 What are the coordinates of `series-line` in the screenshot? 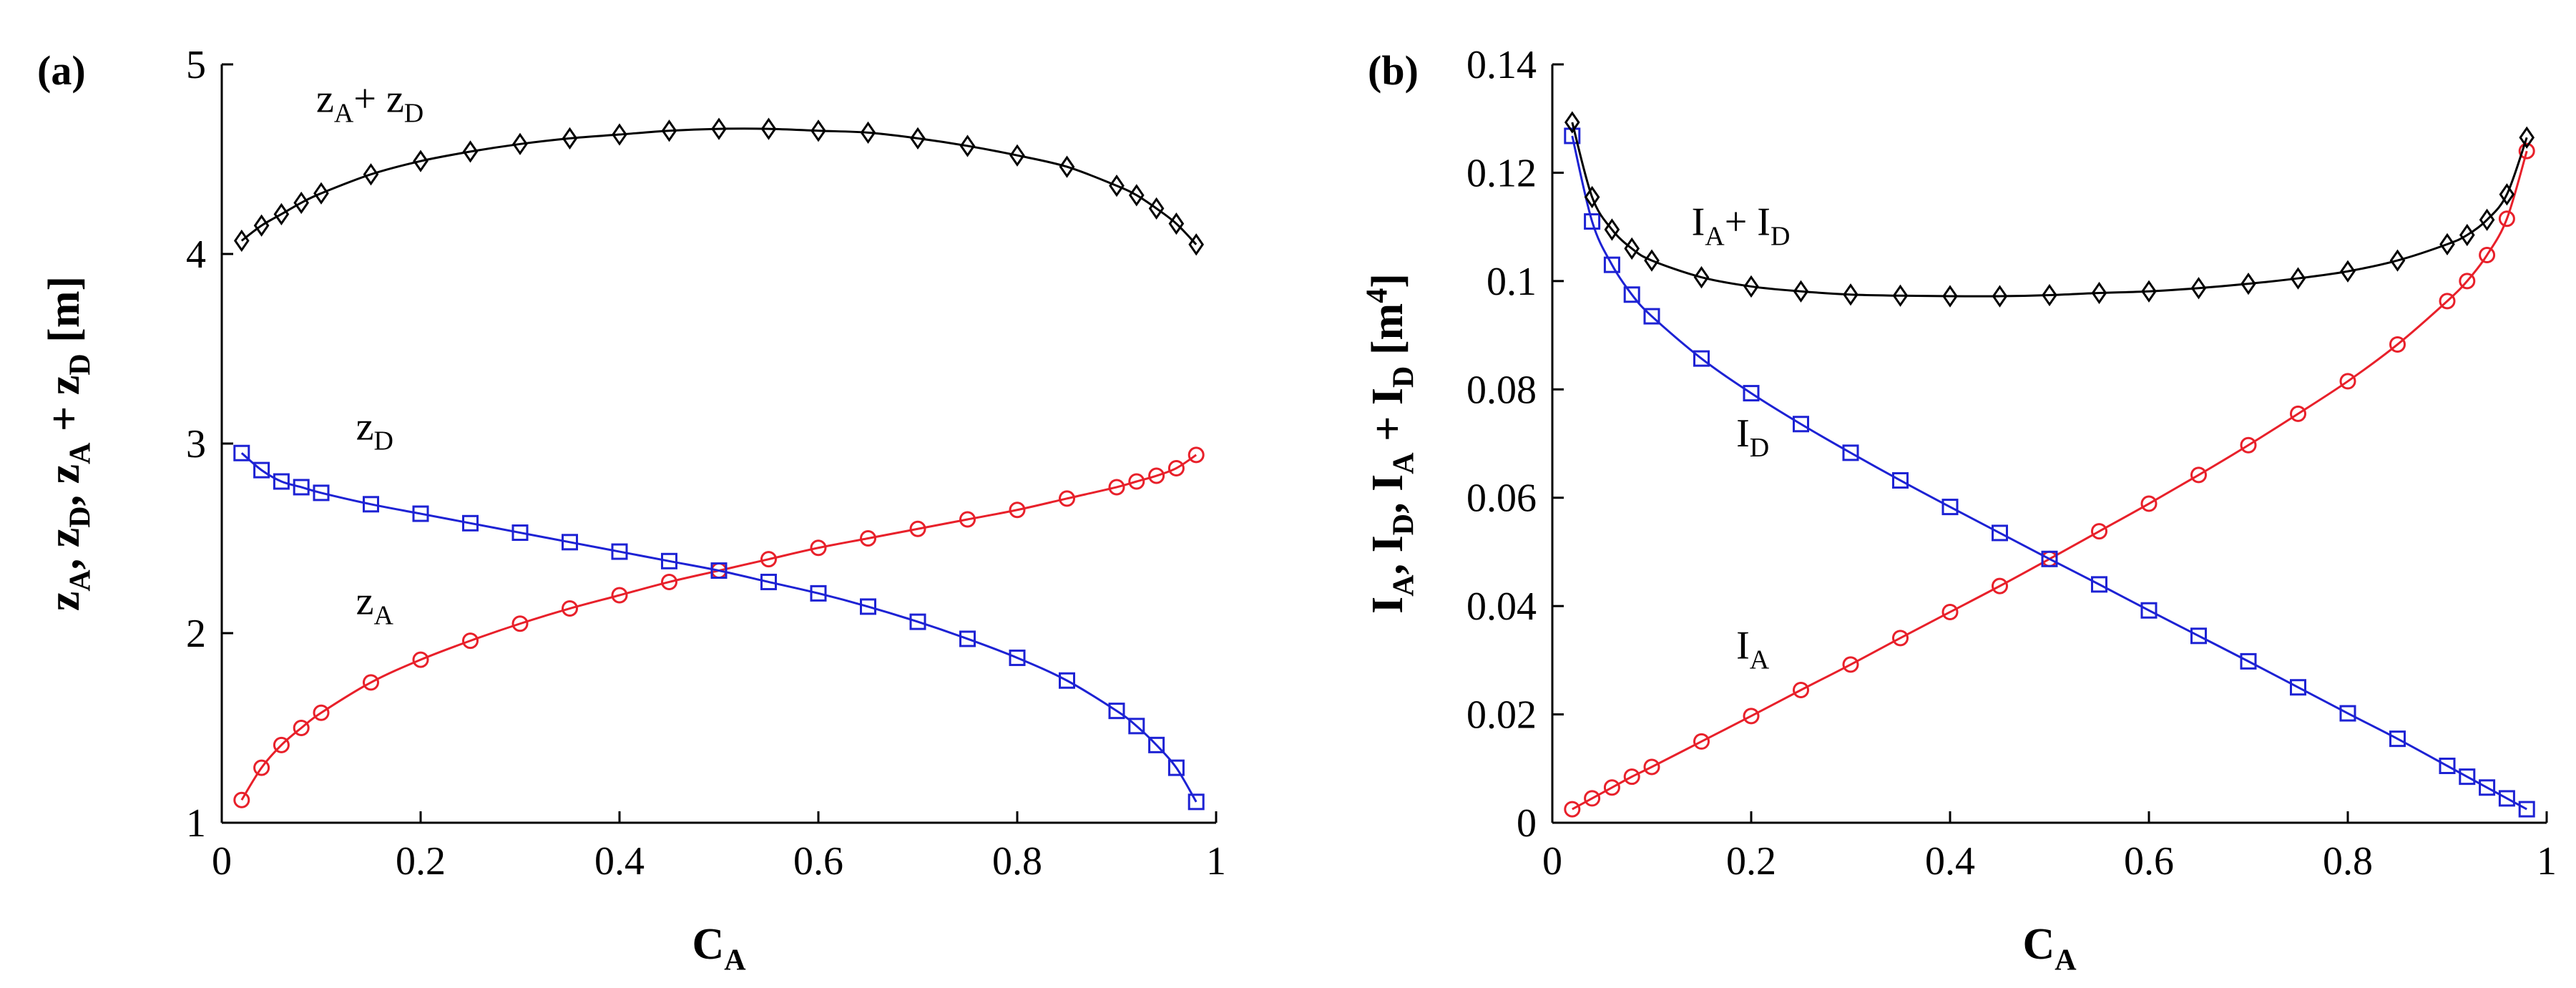 It's located at (2049, 210).